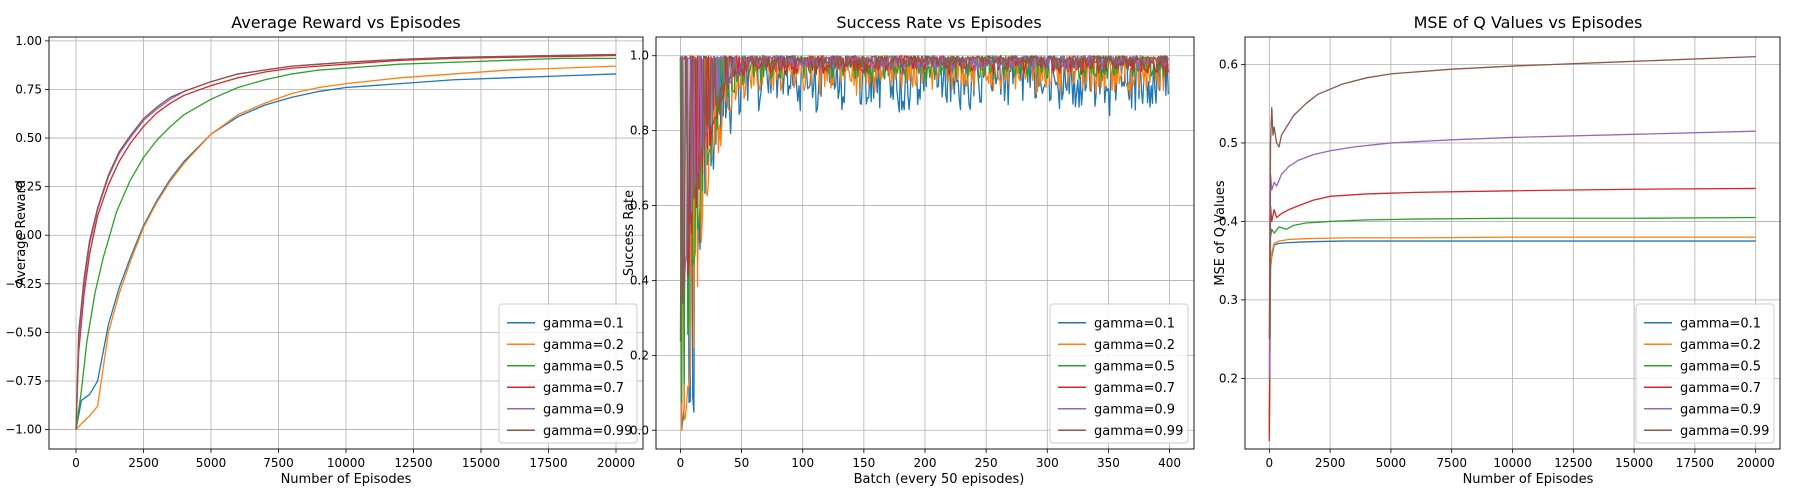 The image size is (1800, 500). What do you see at coordinates (143, 463) in the screenshot?
I see `reward-chart-x-tick-label: 2500` at bounding box center [143, 463].